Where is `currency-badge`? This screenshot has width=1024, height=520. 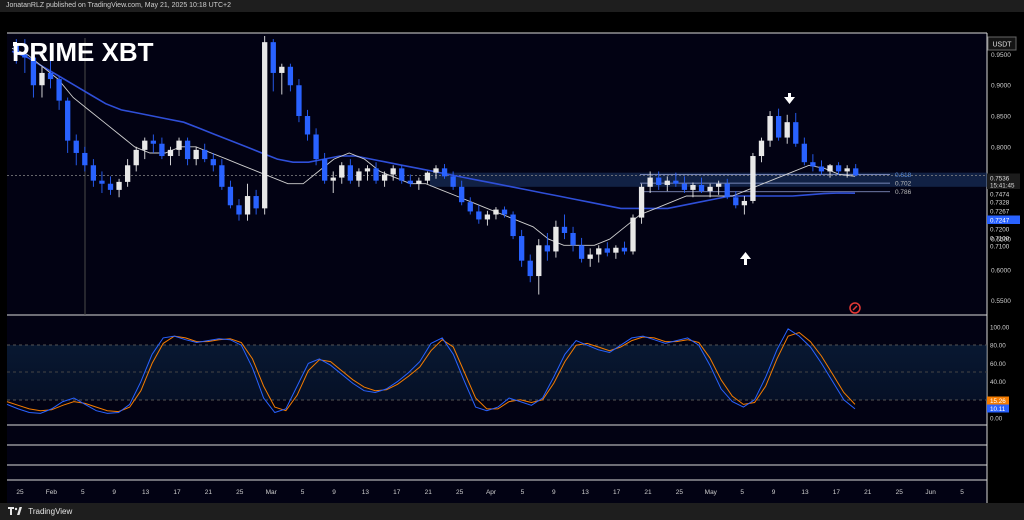
currency-badge is located at coordinates (1002, 43).